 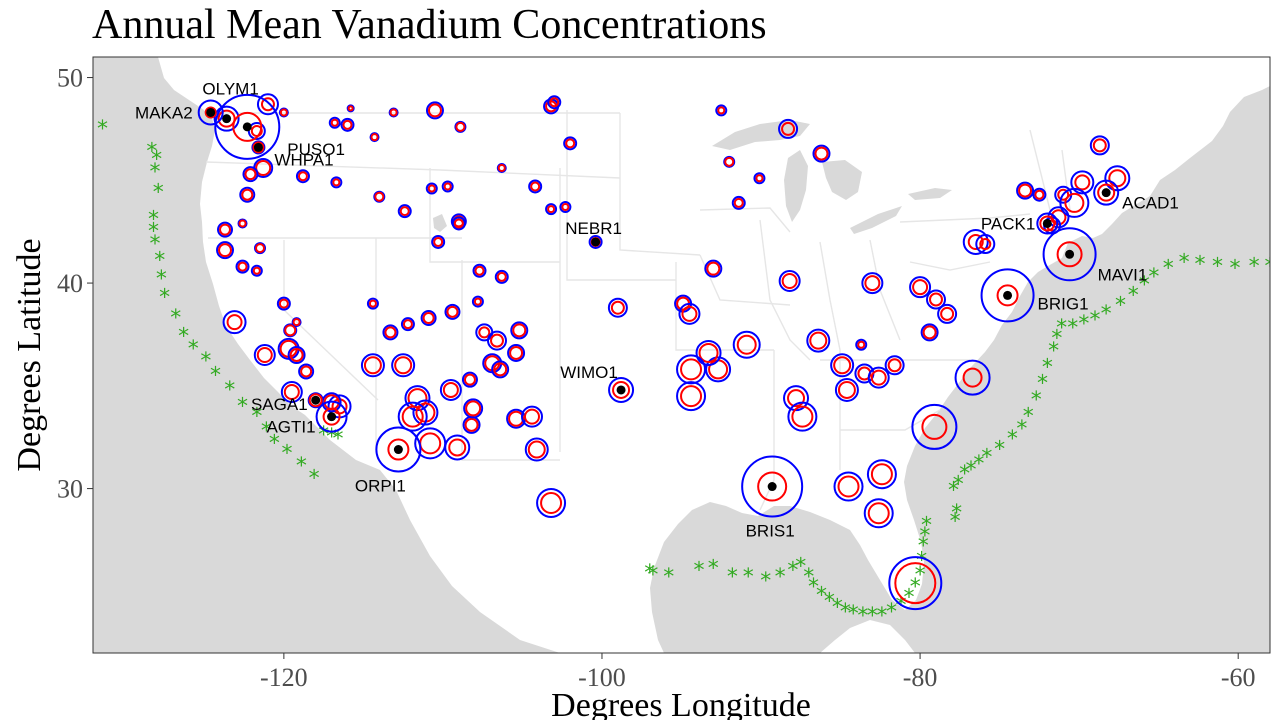 I want to click on labeled-site-wimo1: WIMO1, so click(x=597, y=383).